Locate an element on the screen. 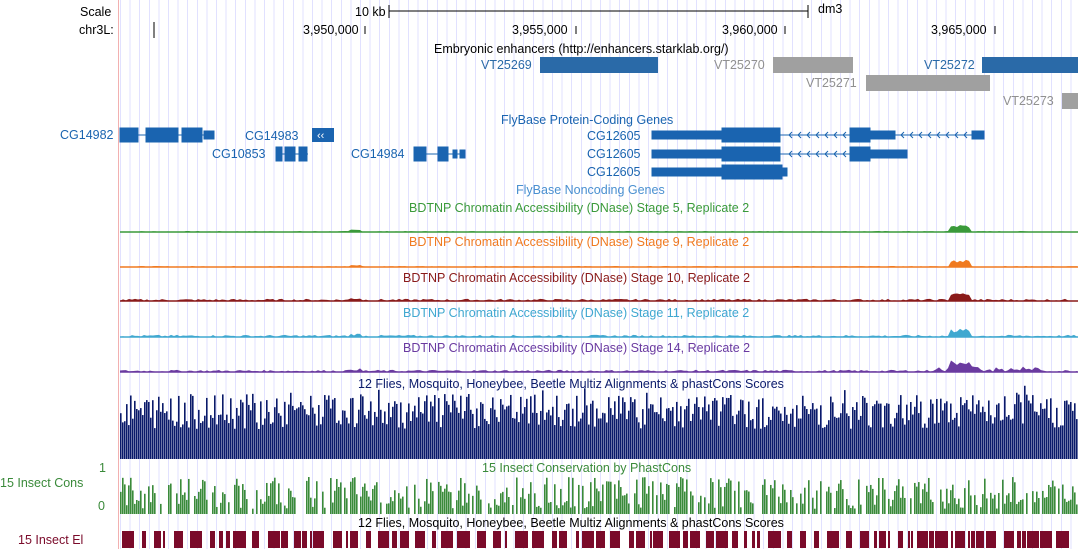 This screenshot has width=1078, height=549. chrom-label: chr3L: is located at coordinates (96, 30).